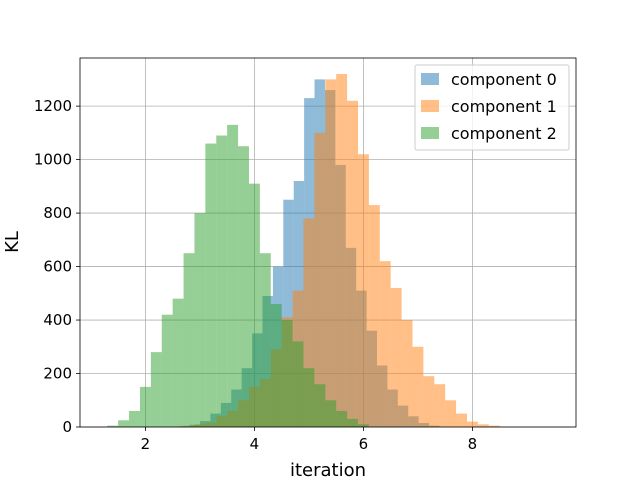 The image size is (640, 480). Describe the element at coordinates (255, 444) in the screenshot. I see `x-tick-label: 4` at that location.